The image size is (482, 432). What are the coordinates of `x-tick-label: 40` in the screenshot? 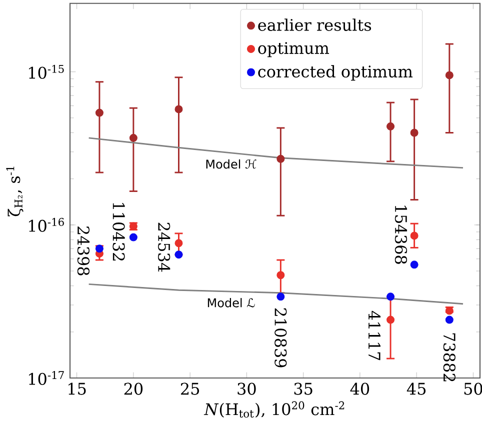 It's located at (360, 388).